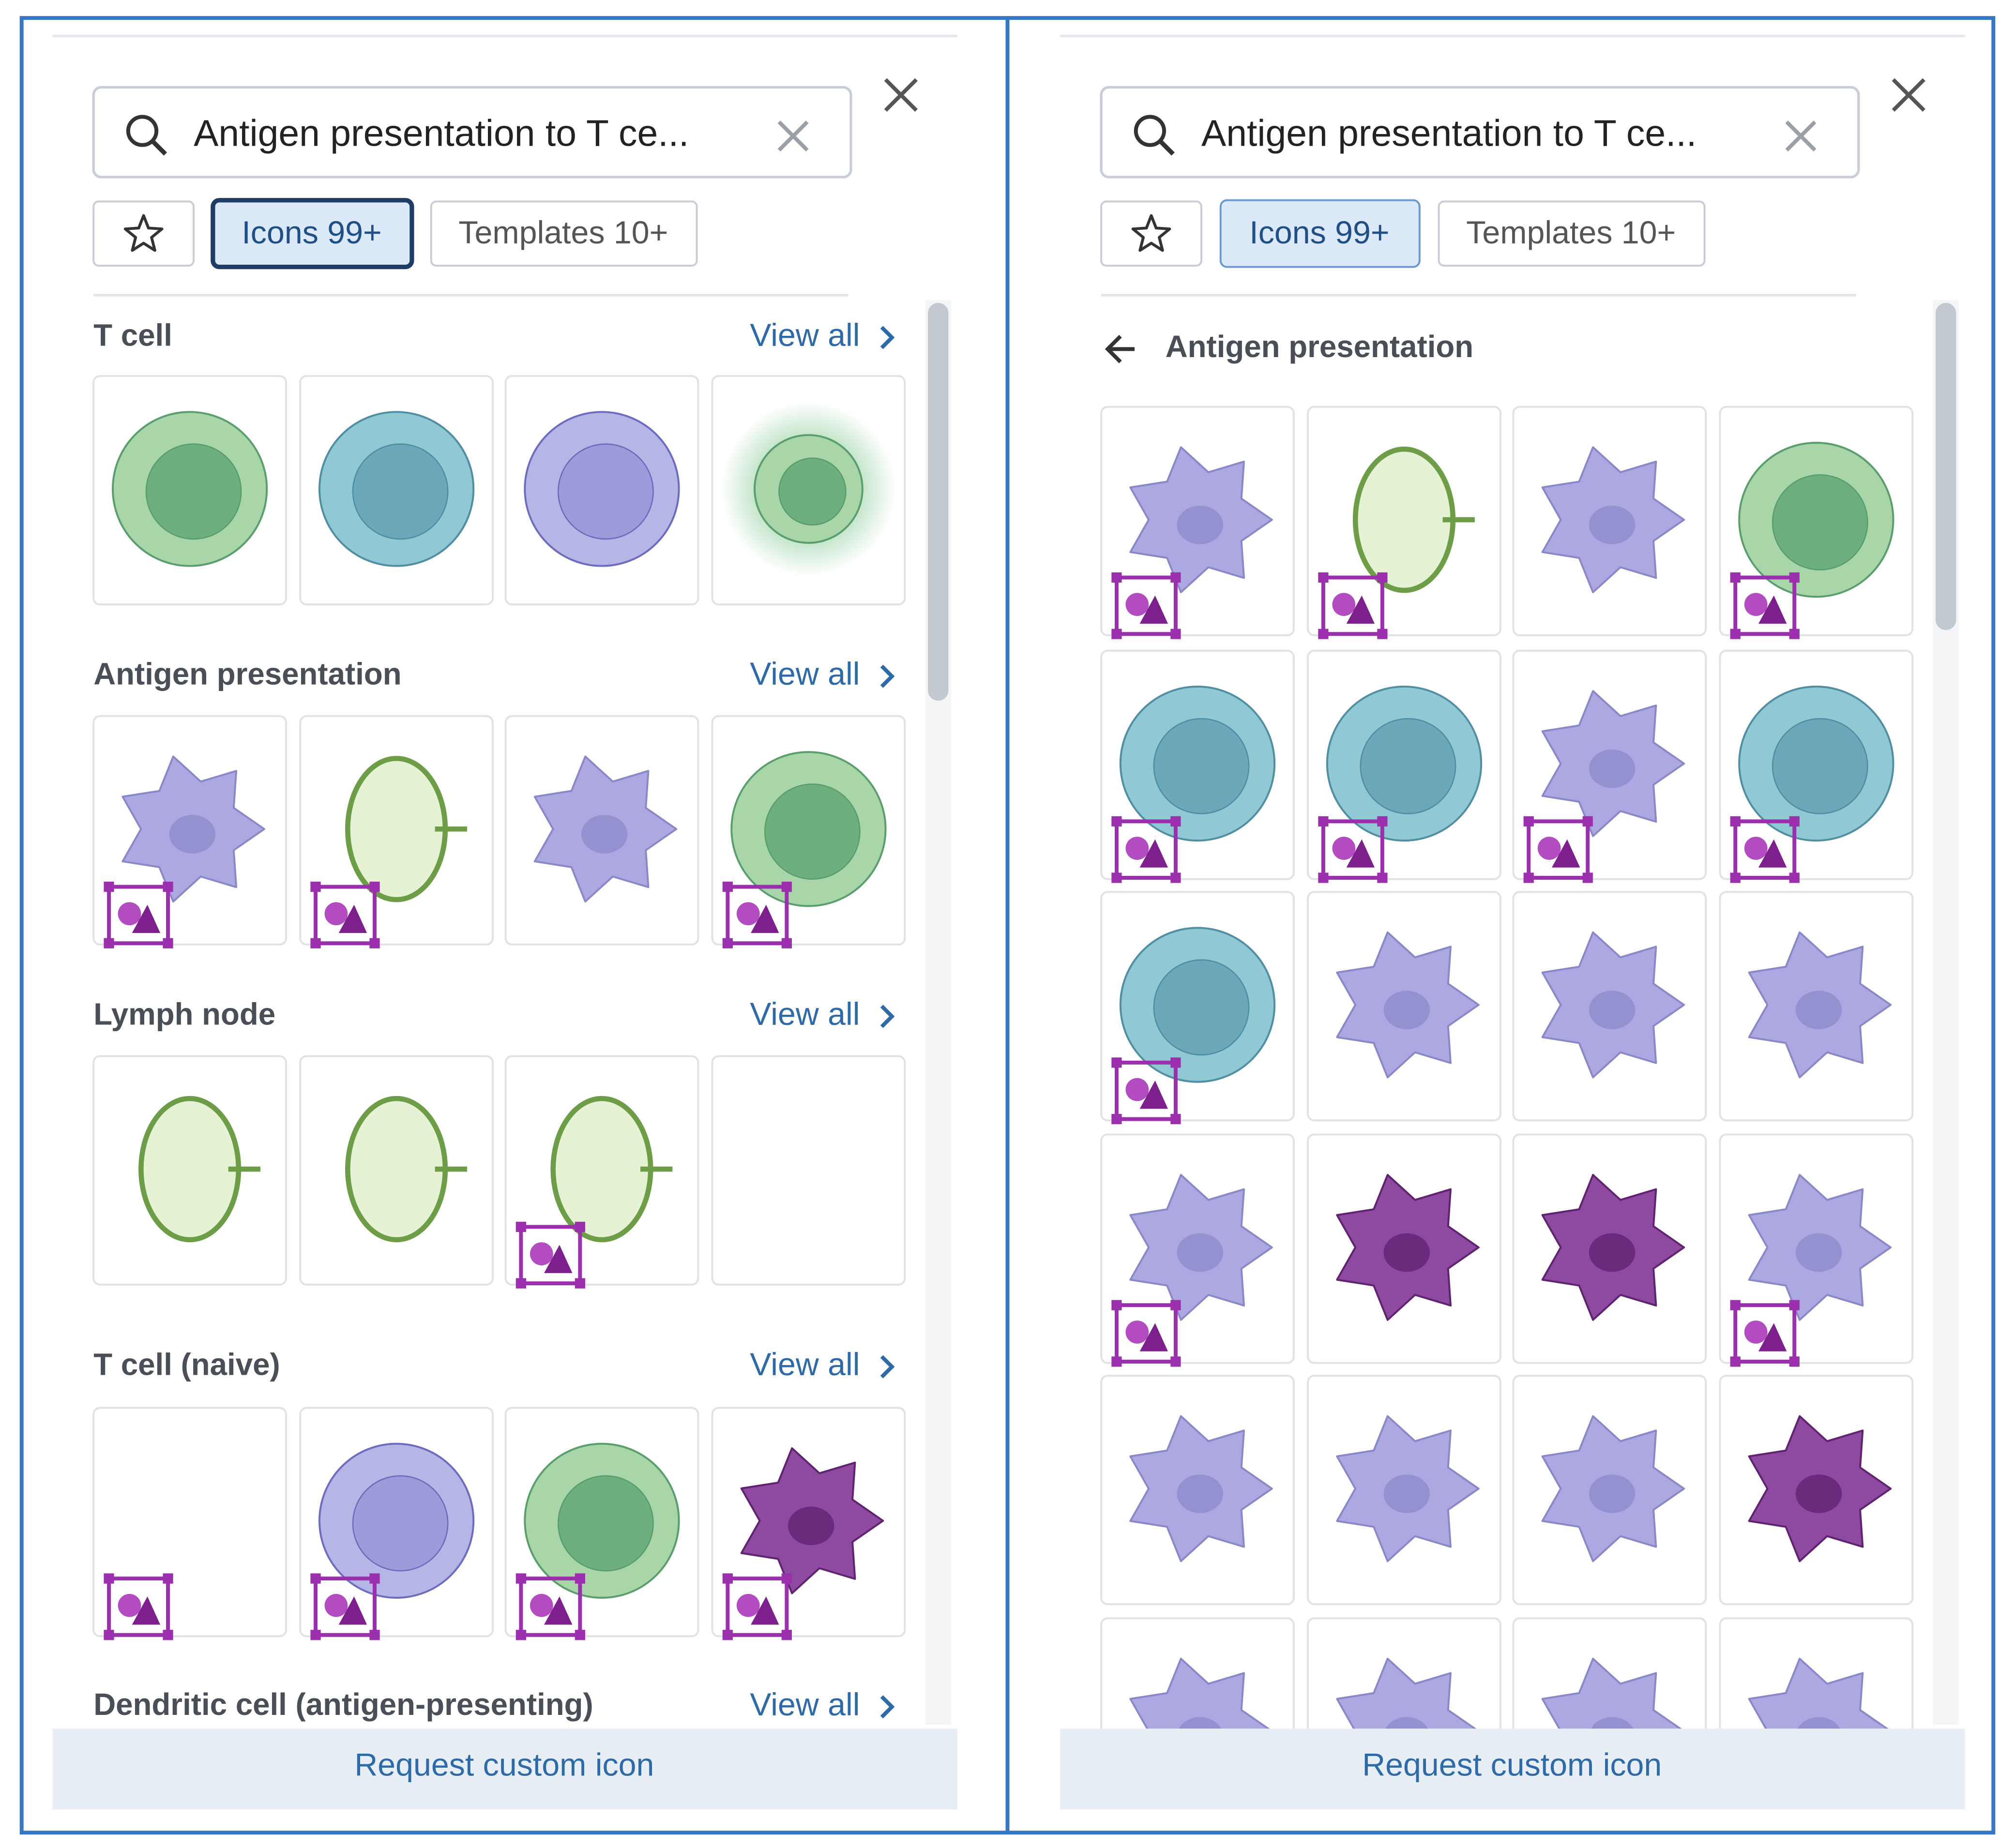 The height and width of the screenshot is (1848, 2015). What do you see at coordinates (184, 1014) in the screenshot?
I see `section-title: Lymph node` at bounding box center [184, 1014].